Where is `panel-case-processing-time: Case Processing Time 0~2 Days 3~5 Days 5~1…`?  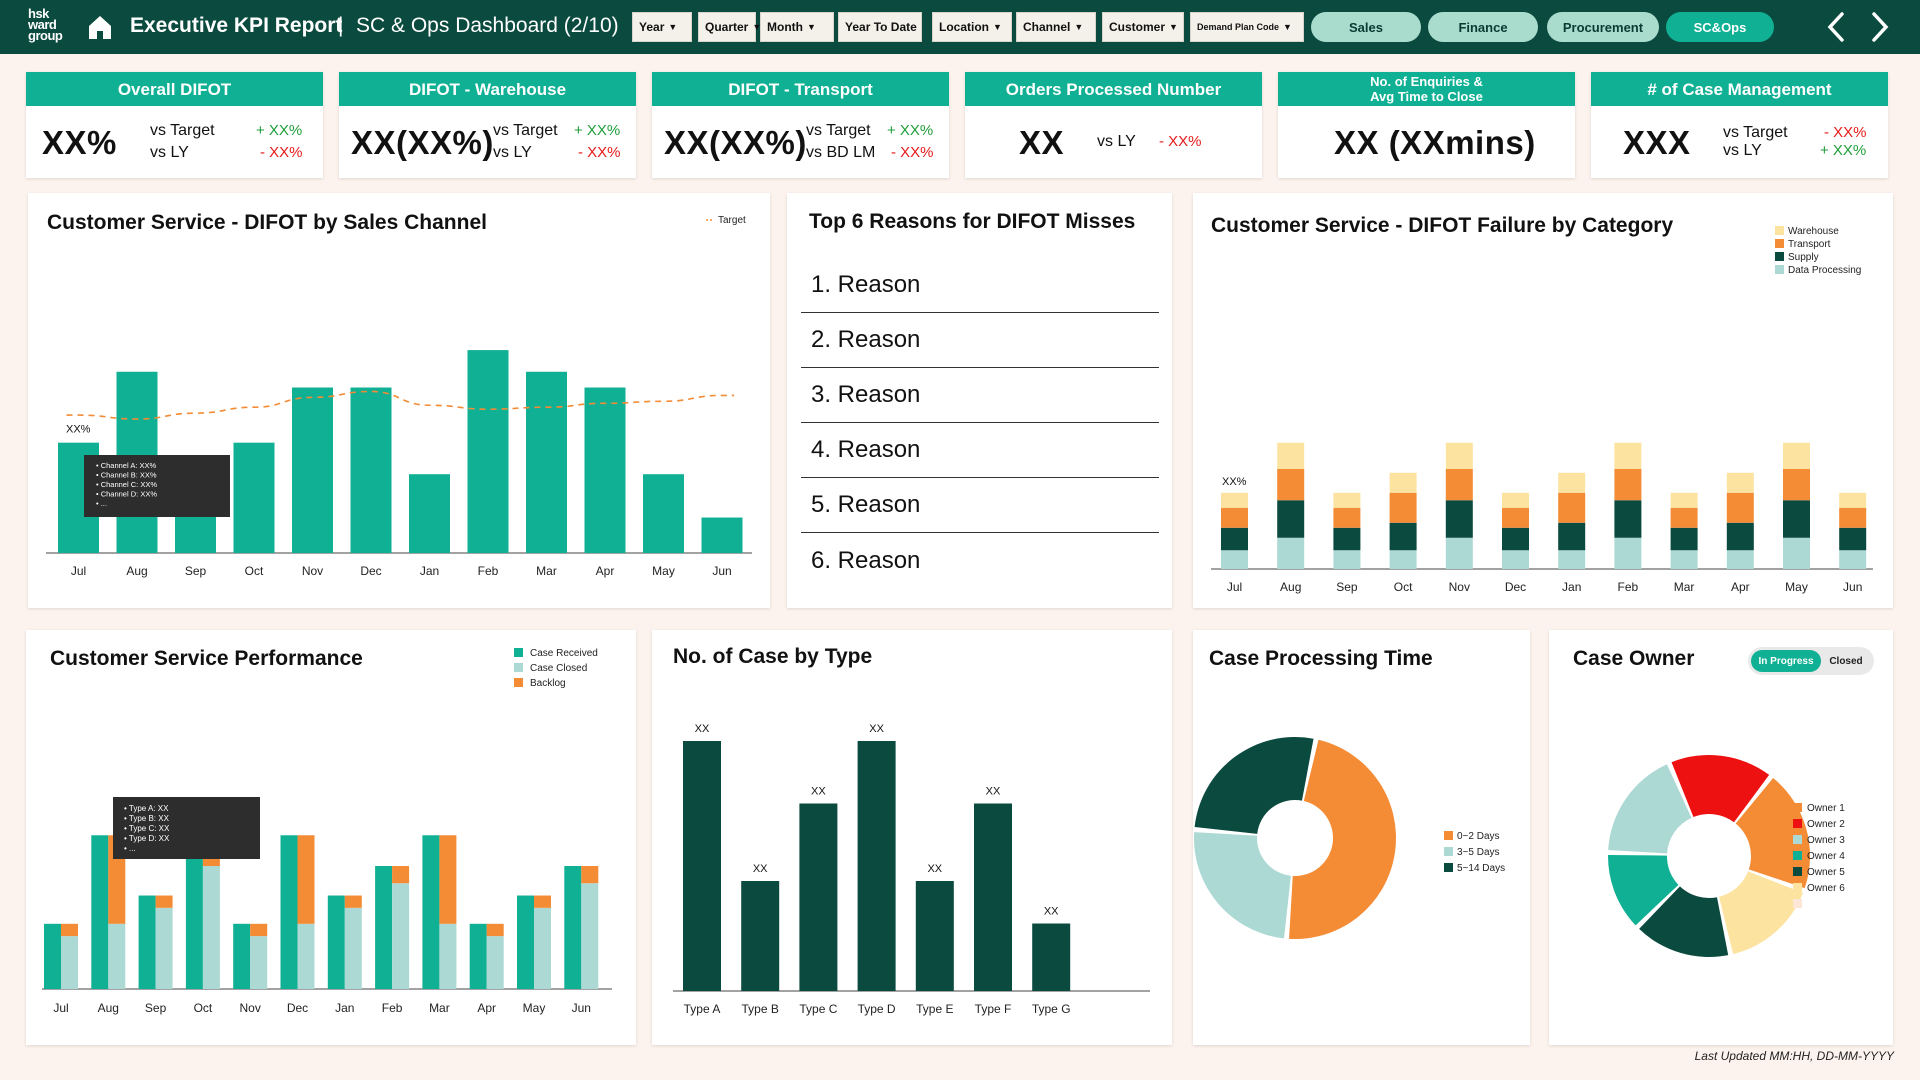 panel-case-processing-time: Case Processing Time 0~2 Days 3~5 Days 5~1… is located at coordinates (1361, 837).